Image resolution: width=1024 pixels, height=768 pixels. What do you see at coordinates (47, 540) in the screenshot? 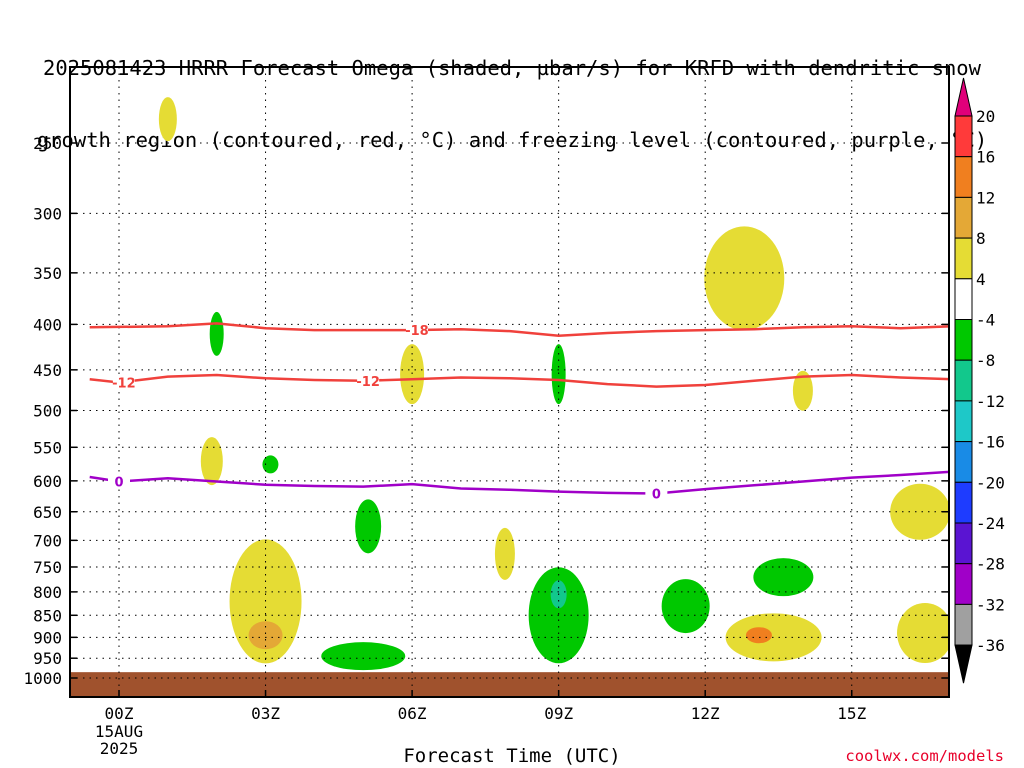
I see `y-tick-label: 700` at bounding box center [47, 540].